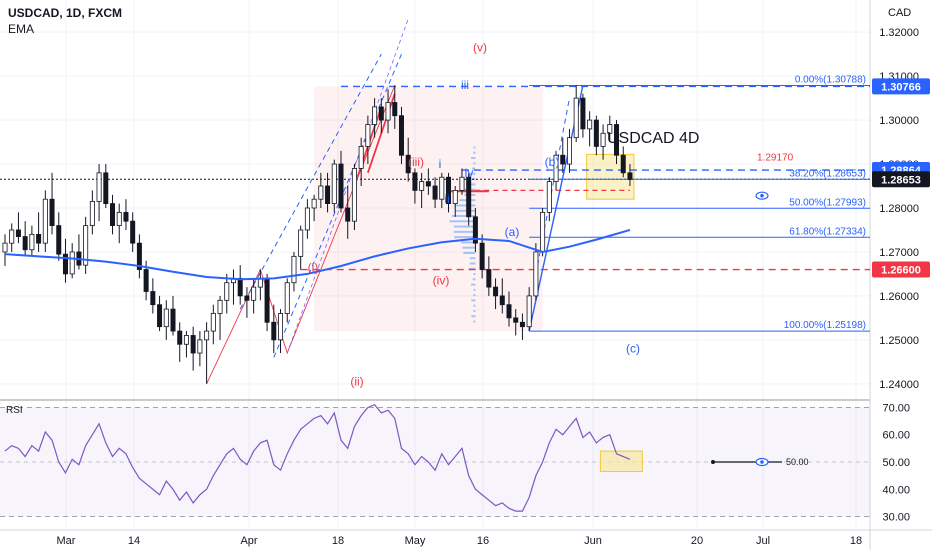  Describe the element at coordinates (317, 458) in the screenshot. I see `rsi-line` at that location.